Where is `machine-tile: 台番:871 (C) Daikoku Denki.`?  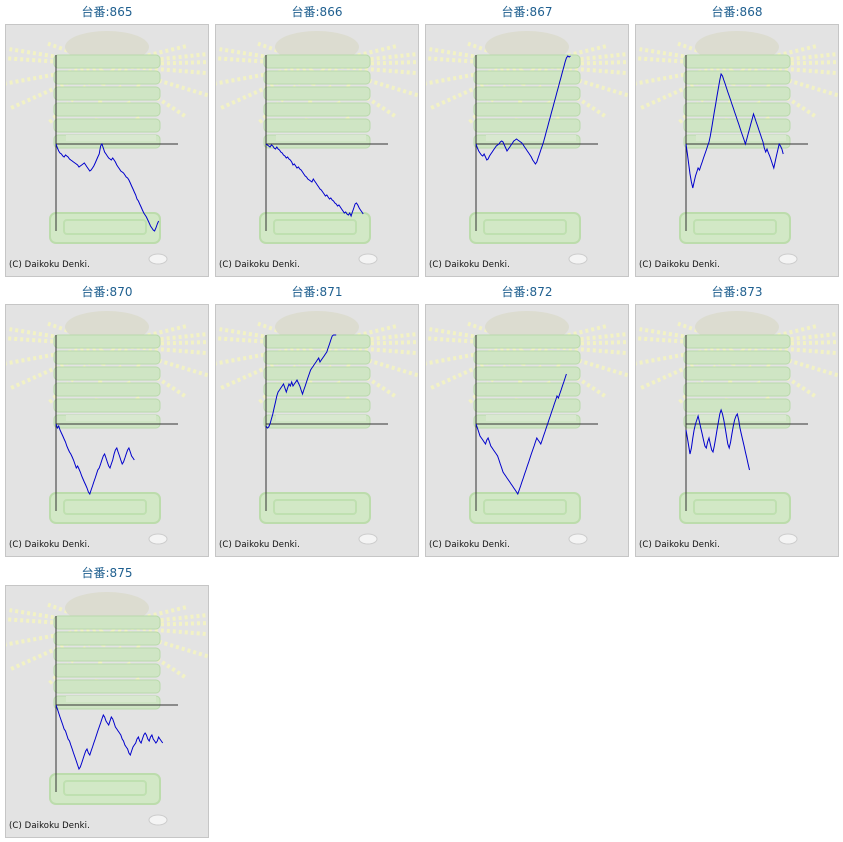
machine-tile: 台番:871 (C) Daikoku Denki. is located at coordinates (317, 419).